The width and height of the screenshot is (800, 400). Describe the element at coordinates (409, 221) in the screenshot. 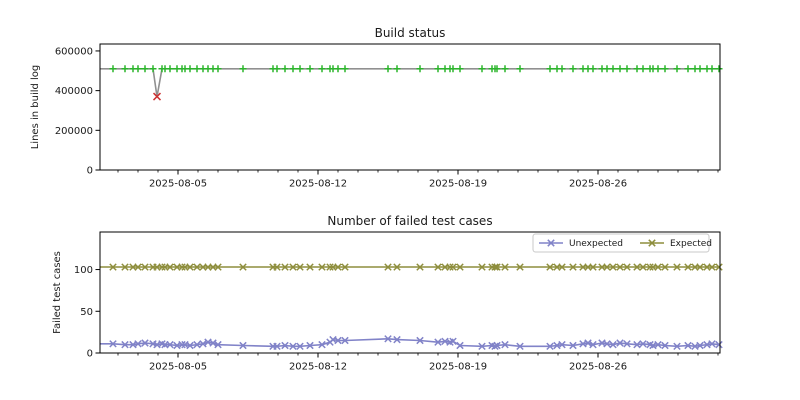

I see `plot-title: Number of failed test cases` at that location.